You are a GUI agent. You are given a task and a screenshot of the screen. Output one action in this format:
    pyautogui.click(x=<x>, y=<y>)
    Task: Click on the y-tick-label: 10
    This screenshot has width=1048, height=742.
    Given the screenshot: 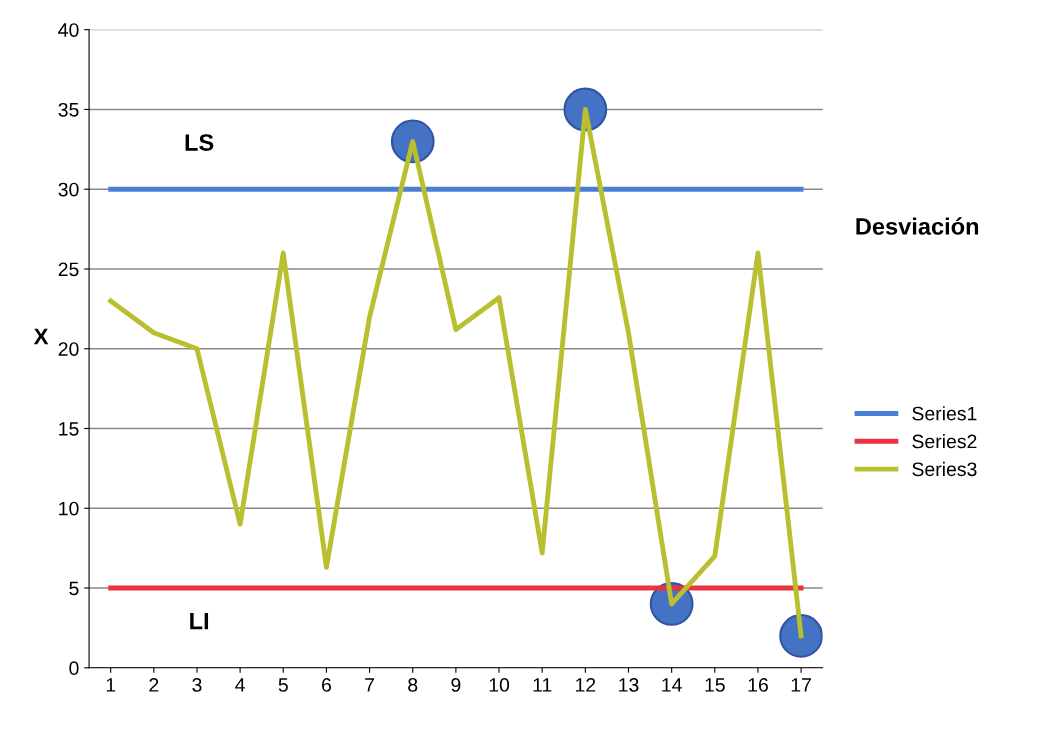 What is the action you would take?
    pyautogui.click(x=69, y=508)
    